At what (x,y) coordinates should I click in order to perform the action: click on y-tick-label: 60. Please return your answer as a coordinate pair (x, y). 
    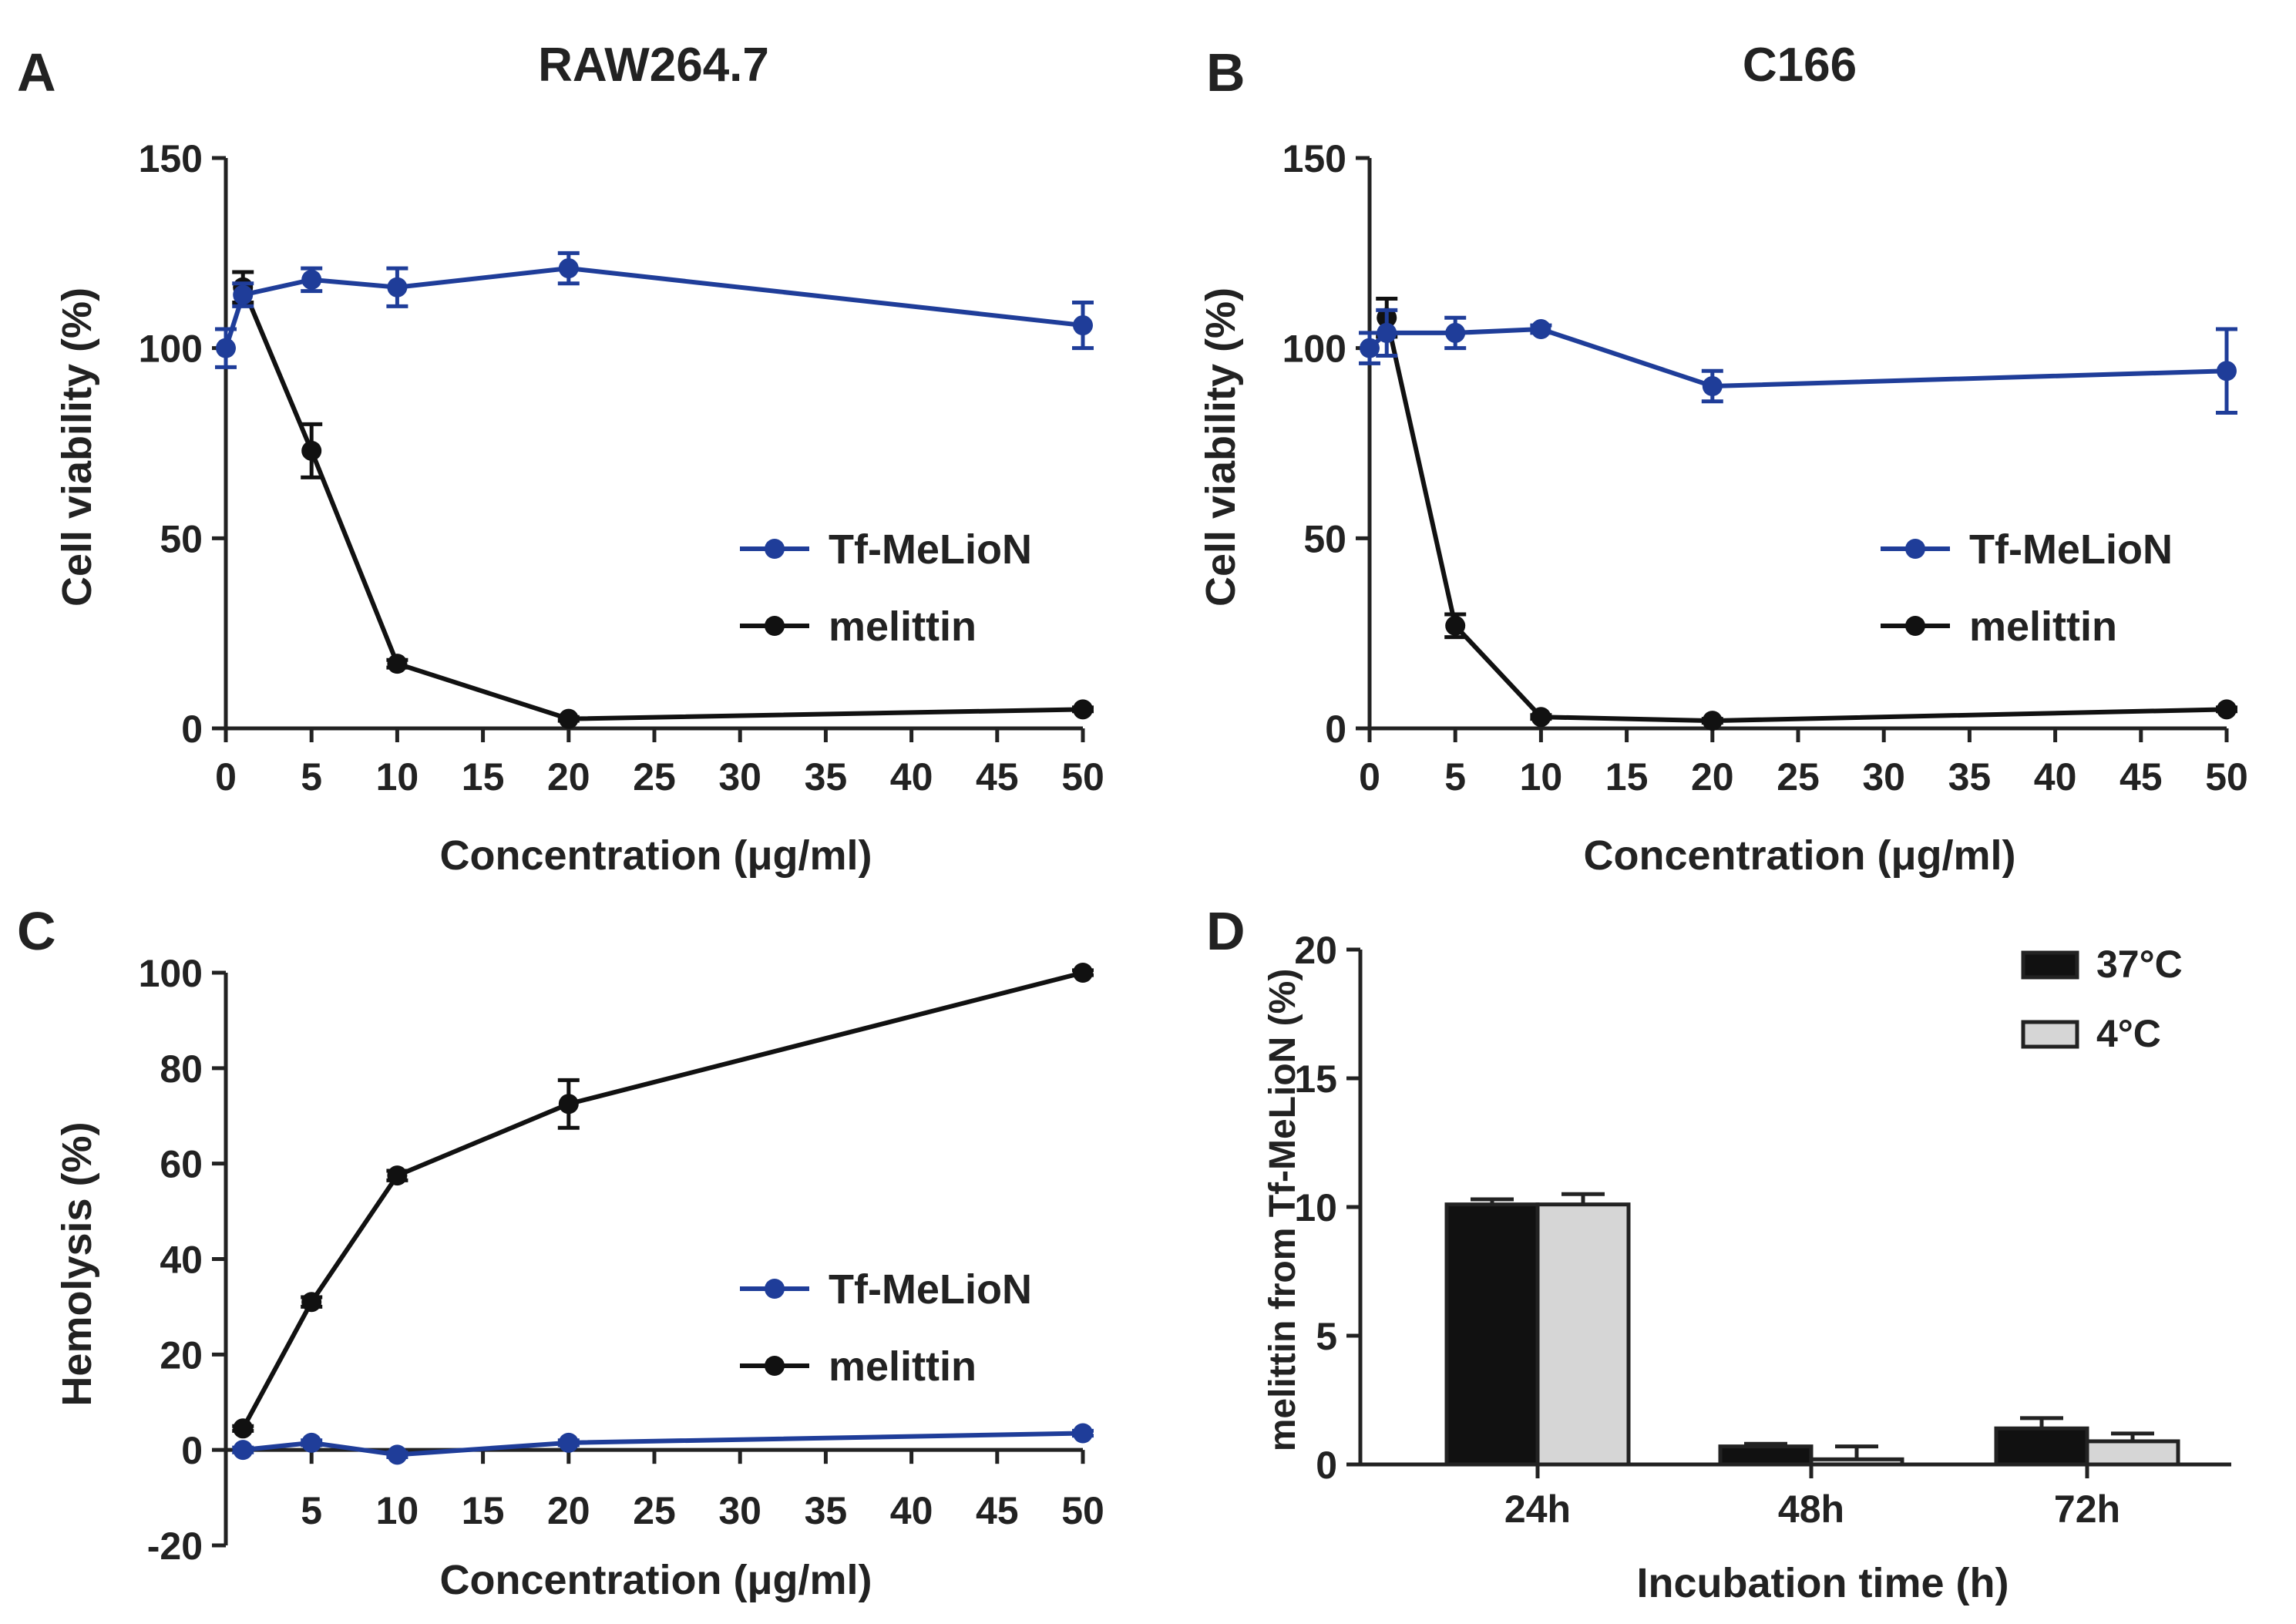
    Looking at the image, I should click on (181, 1164).